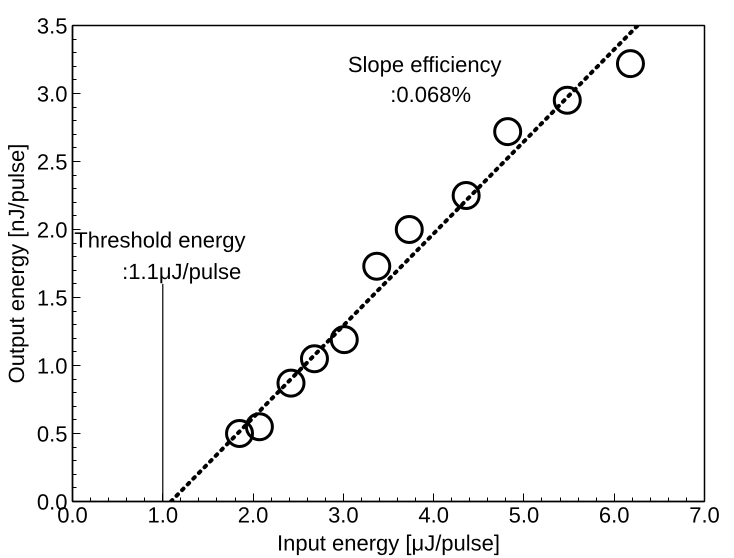  I want to click on y-tick-label: 2.5, so click(52, 162).